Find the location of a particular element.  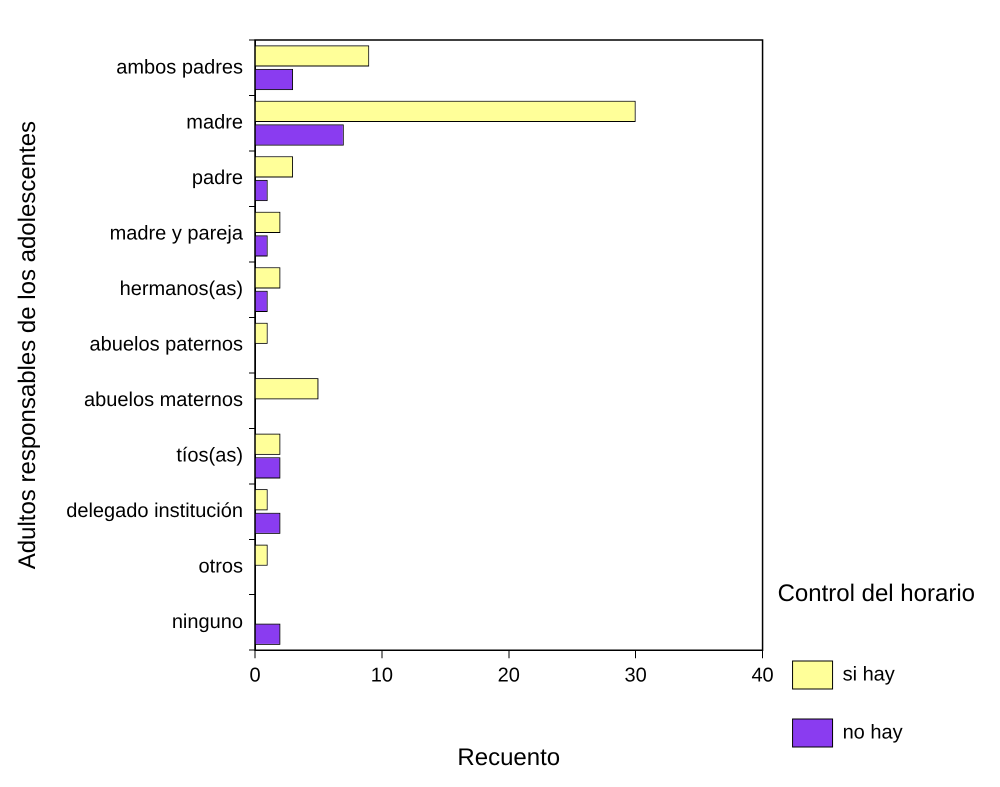

x-tick-label: 20 is located at coordinates (509, 675).